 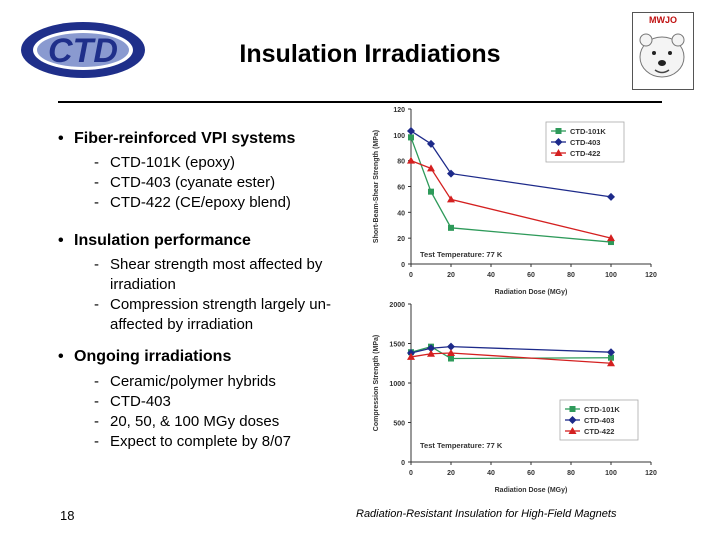 I want to click on sub-item: 20, 50, & 100 MGy doses, so click(x=224, y=422).